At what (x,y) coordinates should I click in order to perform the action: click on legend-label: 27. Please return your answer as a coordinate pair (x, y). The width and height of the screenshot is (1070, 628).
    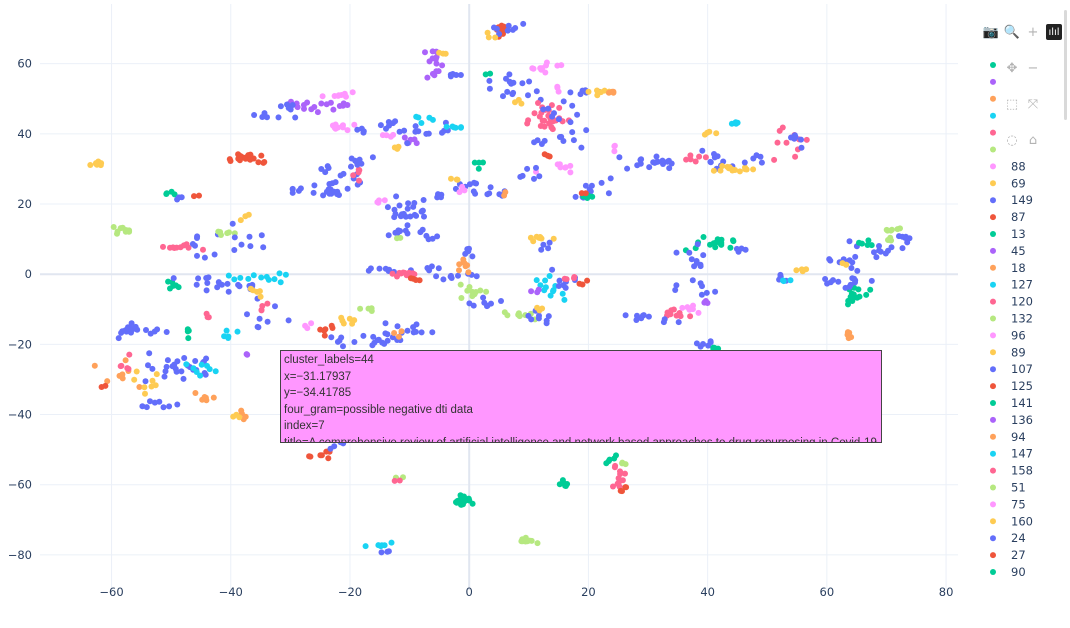
    Looking at the image, I should click on (1018, 555).